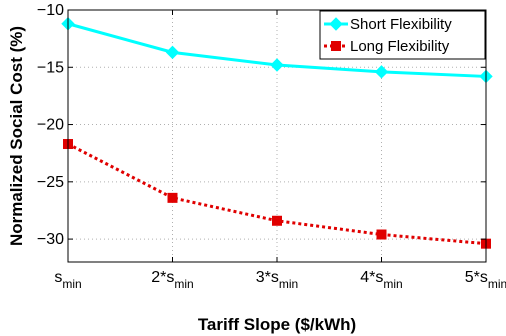 The width and height of the screenshot is (506, 336). Describe the element at coordinates (50, 239) in the screenshot. I see `y-tick-label: −30` at that location.